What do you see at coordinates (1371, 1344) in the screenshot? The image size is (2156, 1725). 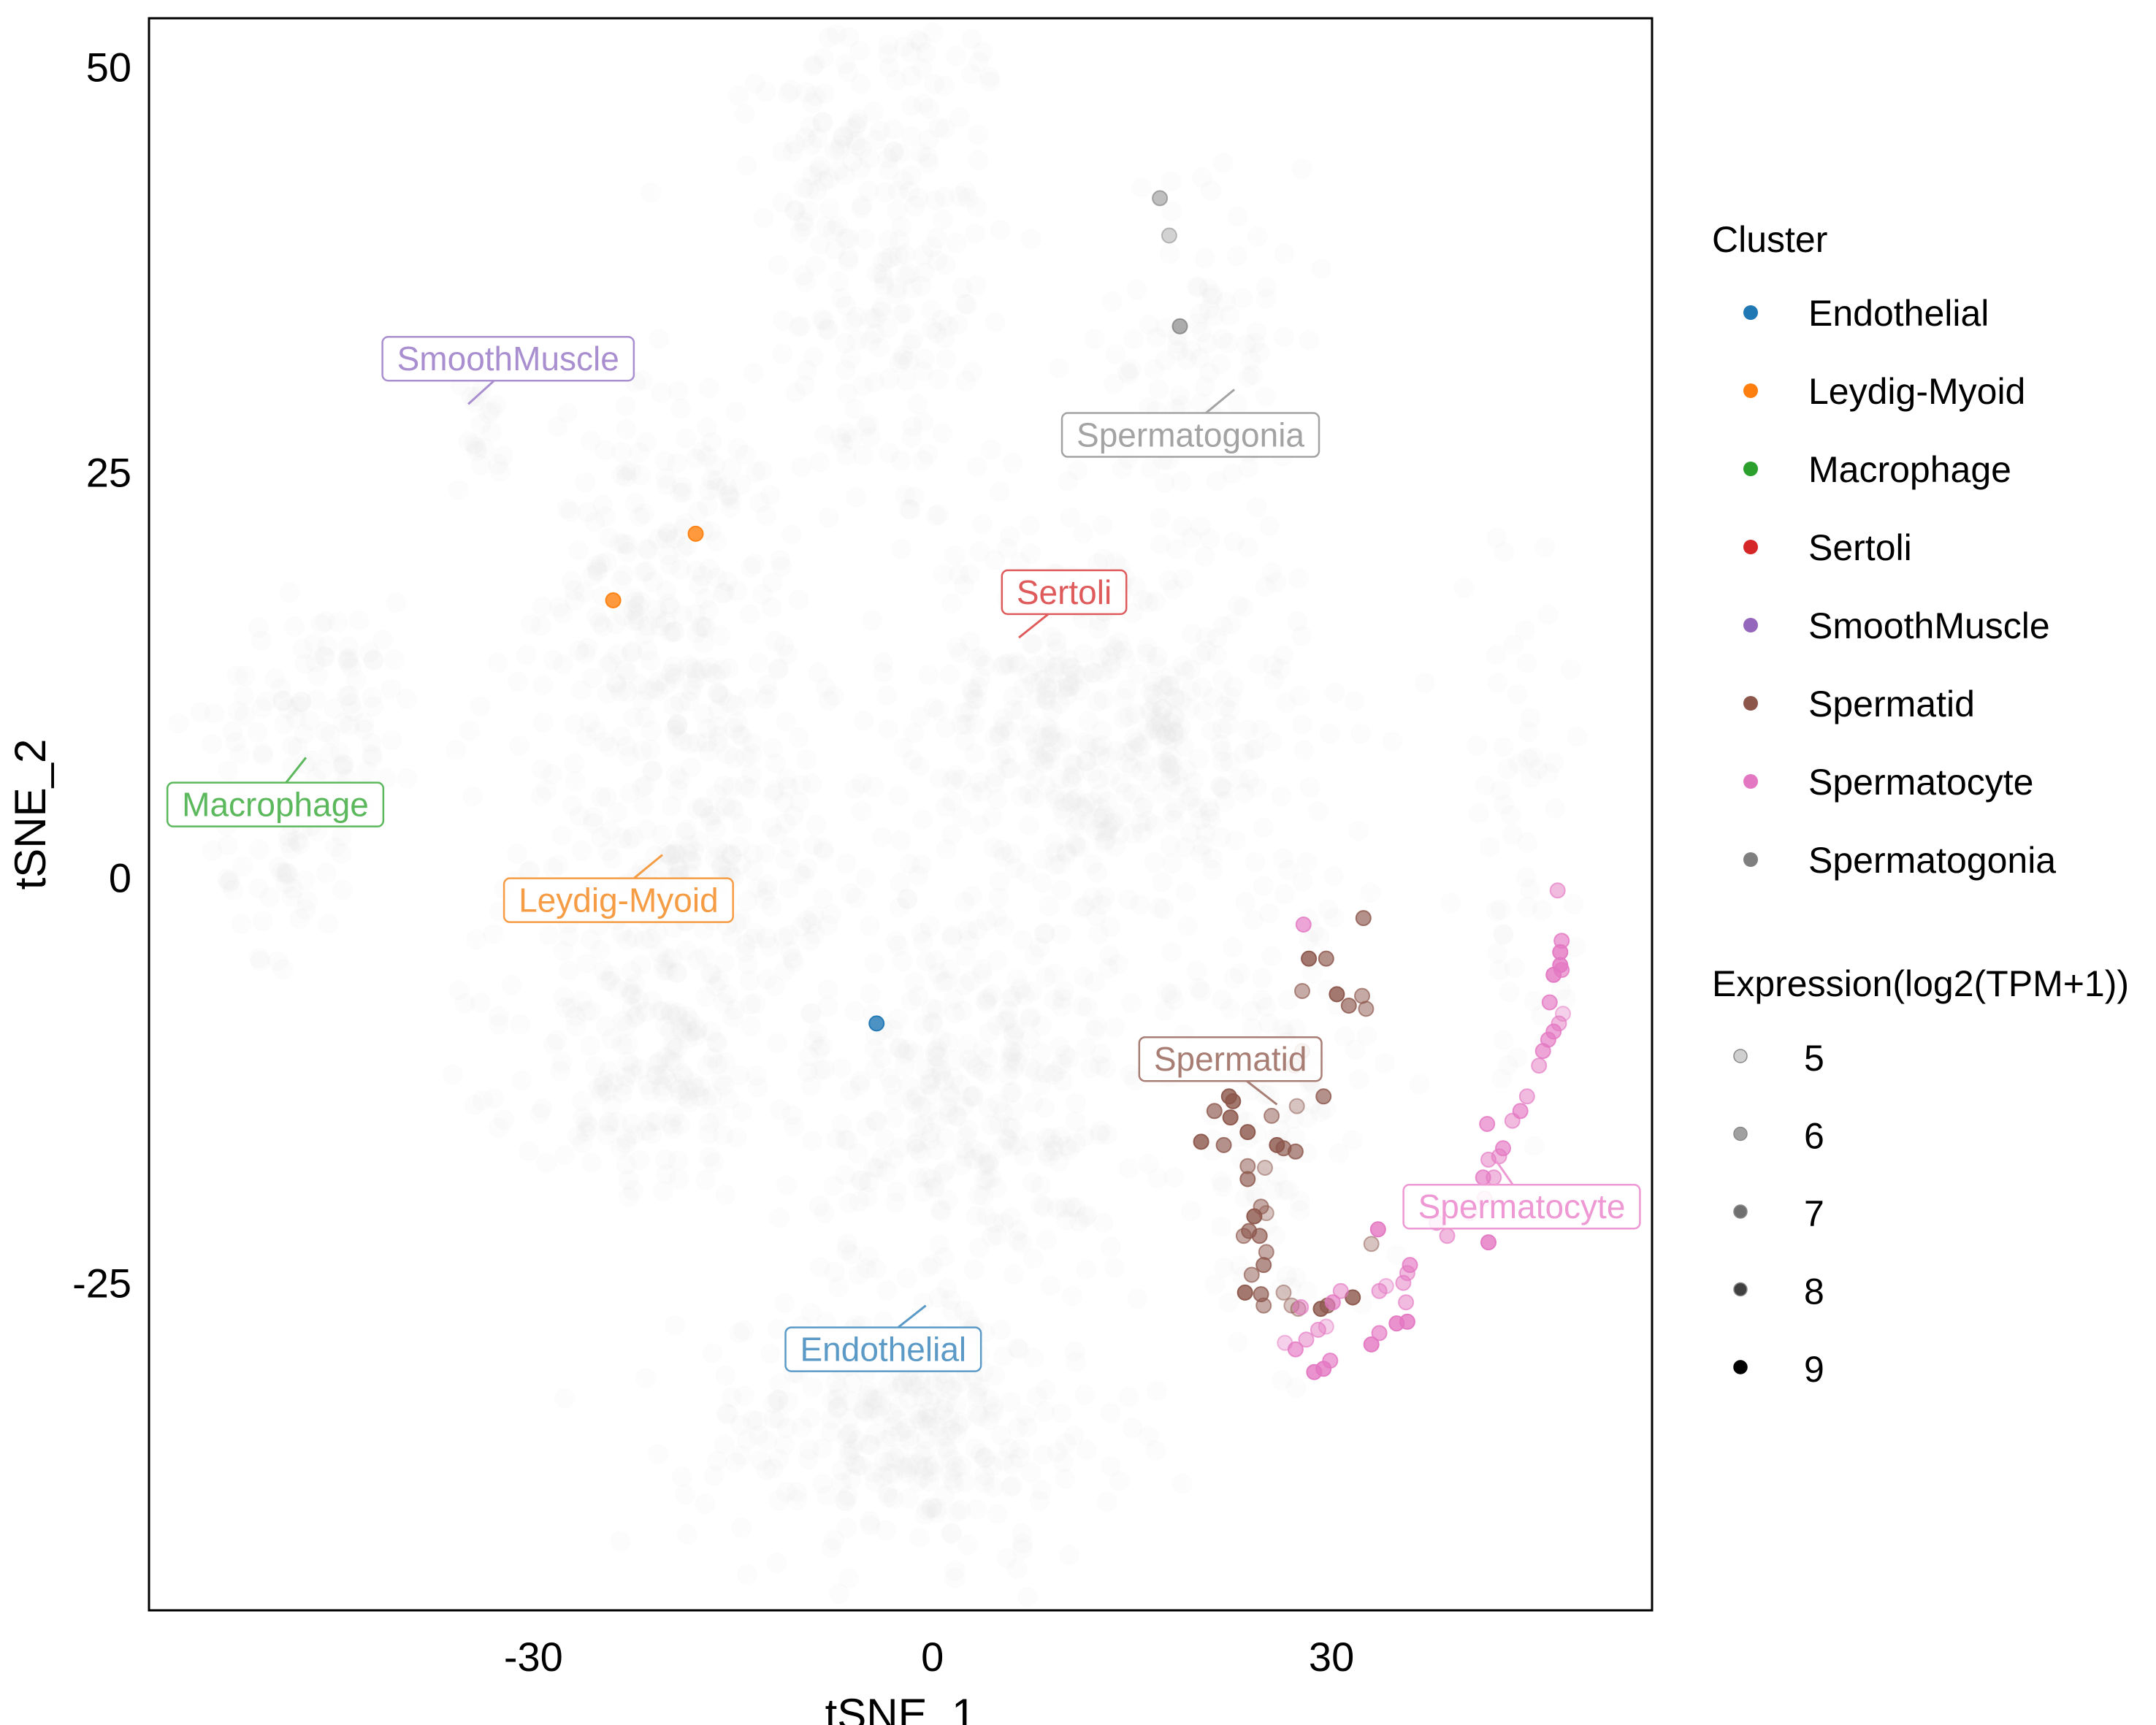 I see `cell-point-spermatocyte` at bounding box center [1371, 1344].